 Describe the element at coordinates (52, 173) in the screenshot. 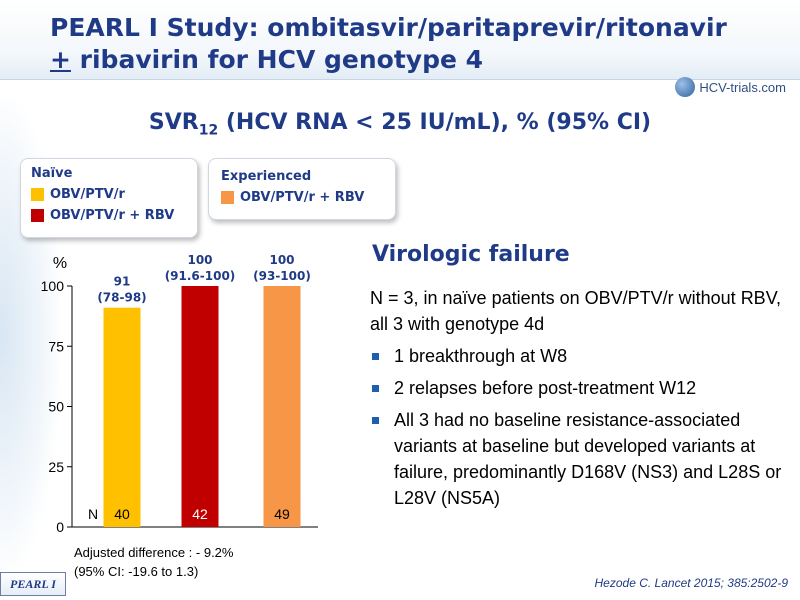

I see `legend-naive-header: Naïve` at that location.